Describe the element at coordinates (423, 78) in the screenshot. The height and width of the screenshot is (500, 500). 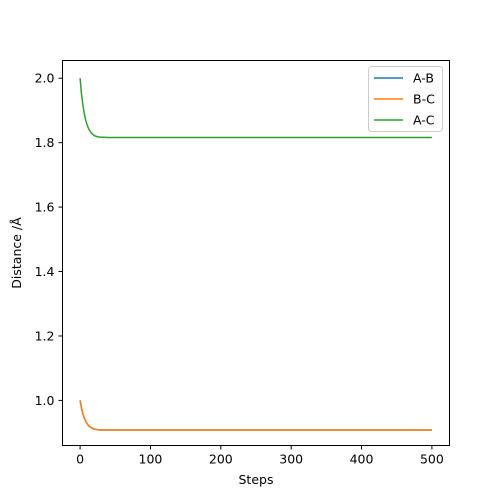
I see `legend-label-ab: A-B` at that location.